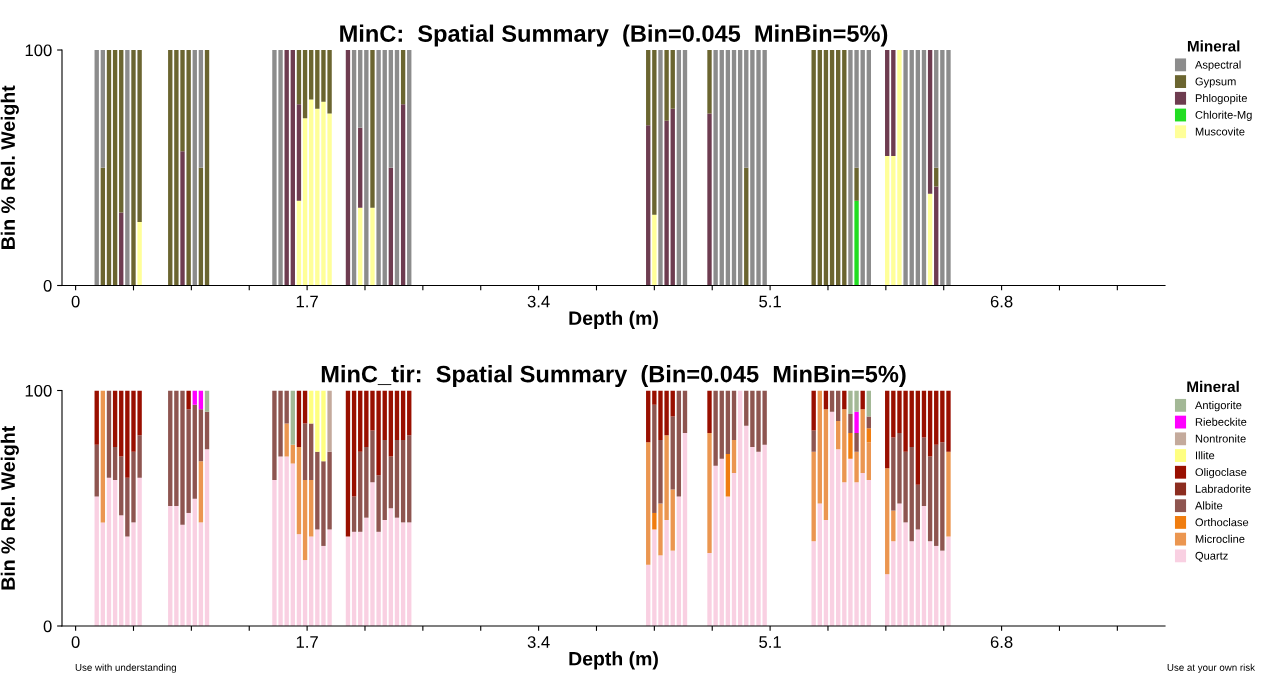 This screenshot has height=681, width=1267. Describe the element at coordinates (1211, 556) in the screenshot. I see `legend-label: Quartz` at that location.